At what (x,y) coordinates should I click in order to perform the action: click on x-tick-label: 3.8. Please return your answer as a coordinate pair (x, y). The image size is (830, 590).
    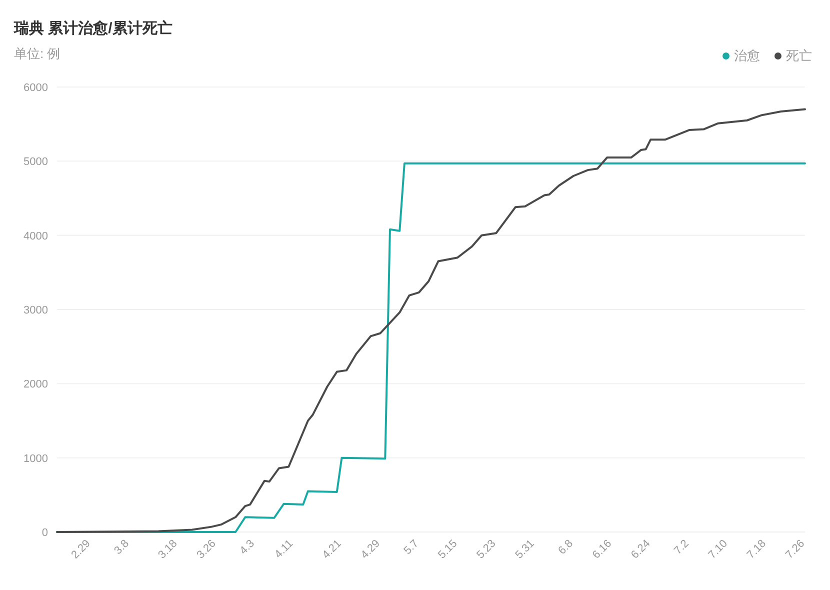
    Looking at the image, I should click on (122, 547).